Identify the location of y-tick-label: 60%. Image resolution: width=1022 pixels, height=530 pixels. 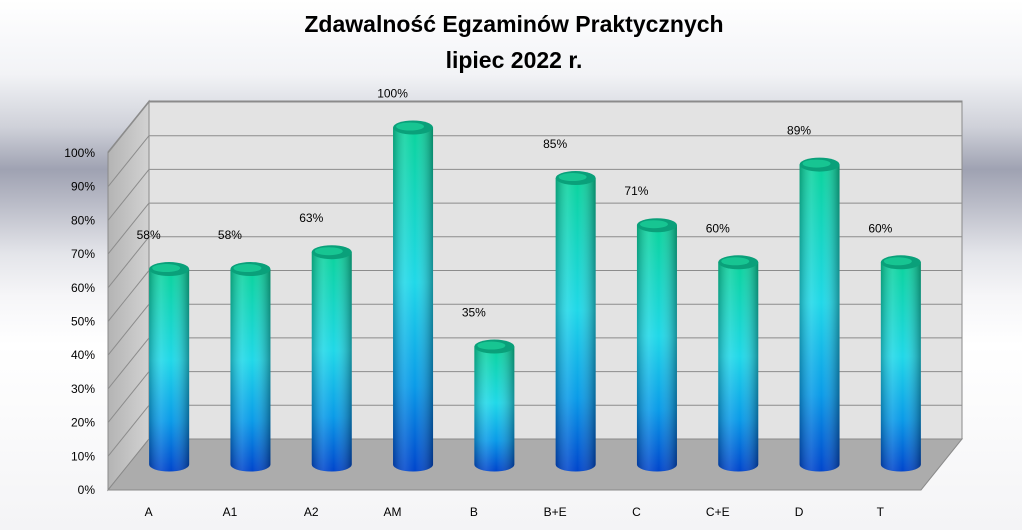
(83, 288).